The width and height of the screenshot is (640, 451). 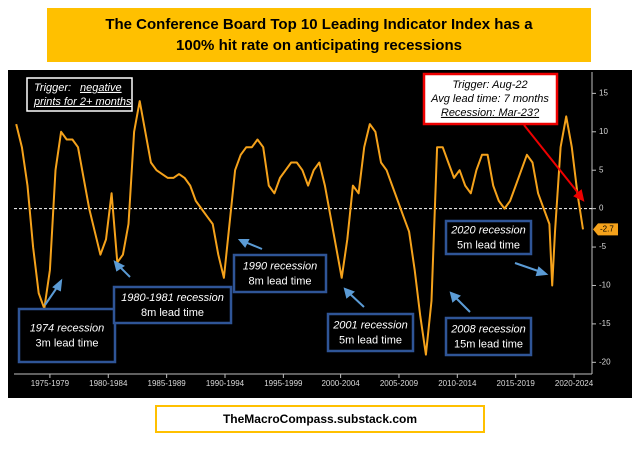 I want to click on arrows, so click(x=296, y=276).